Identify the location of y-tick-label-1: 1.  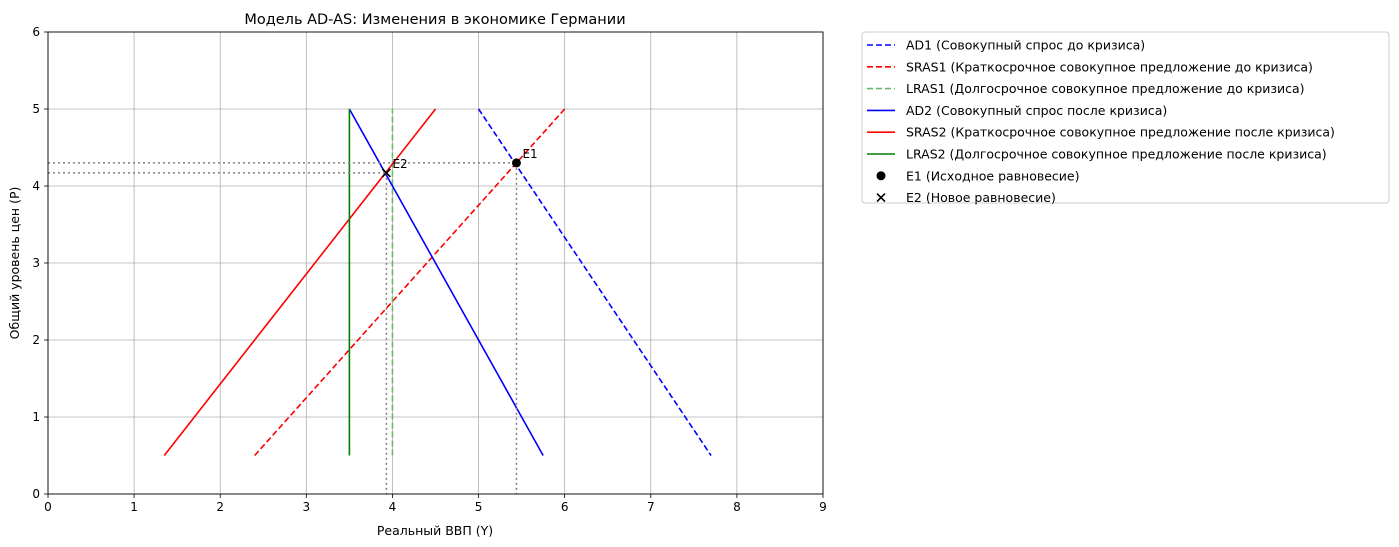
(36, 417).